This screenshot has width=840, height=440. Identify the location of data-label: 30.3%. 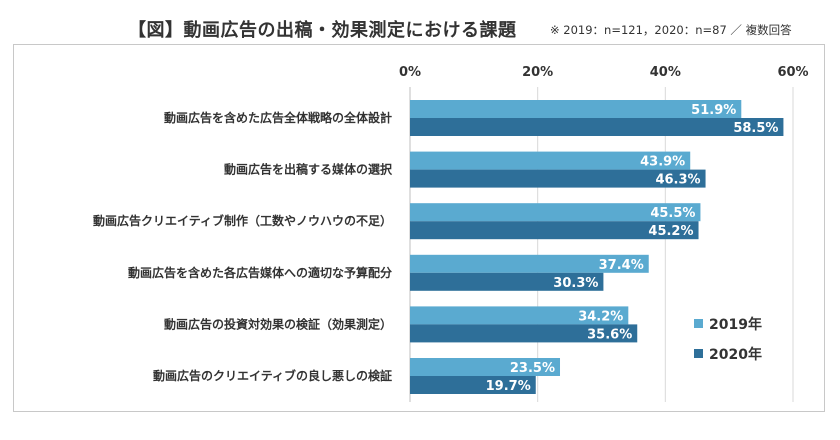
(575, 283).